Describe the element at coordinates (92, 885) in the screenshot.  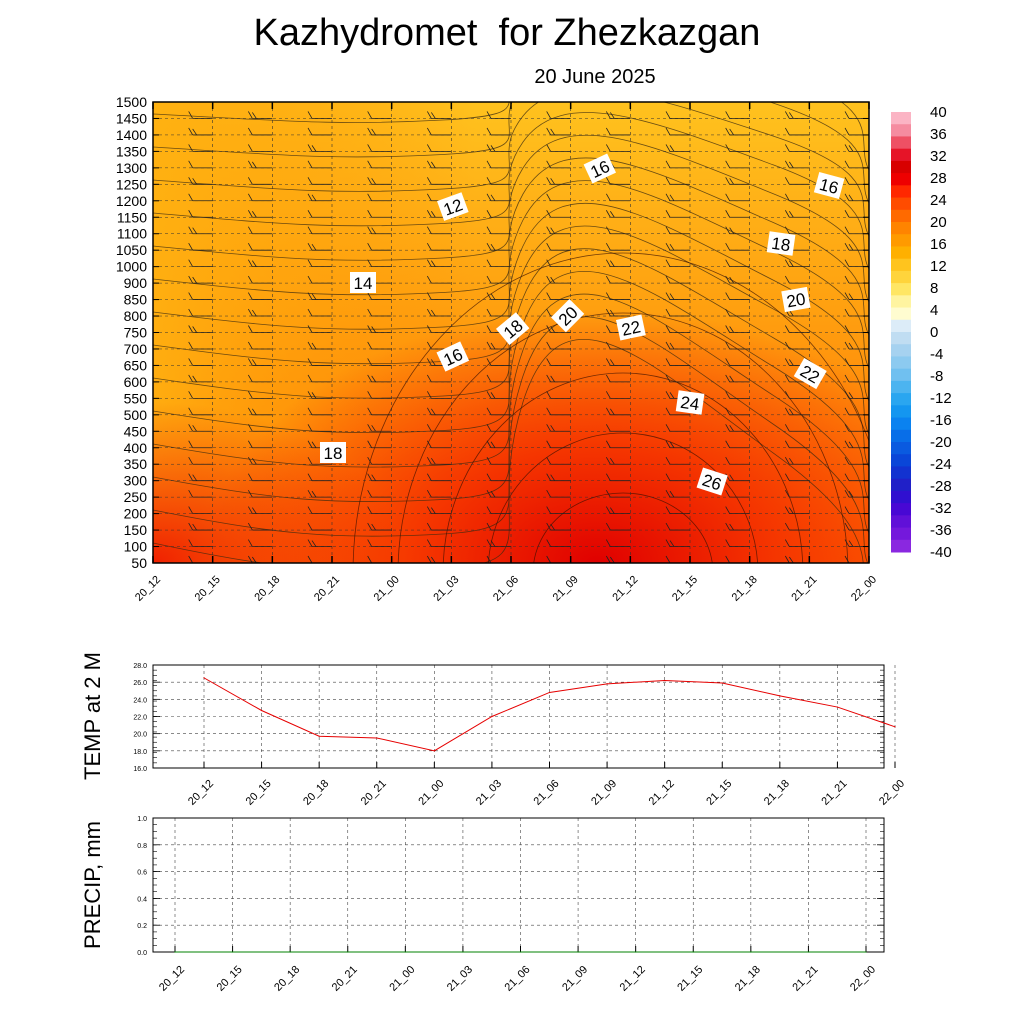
I see `panel-y-axis-title: PRECIP, mm` at that location.